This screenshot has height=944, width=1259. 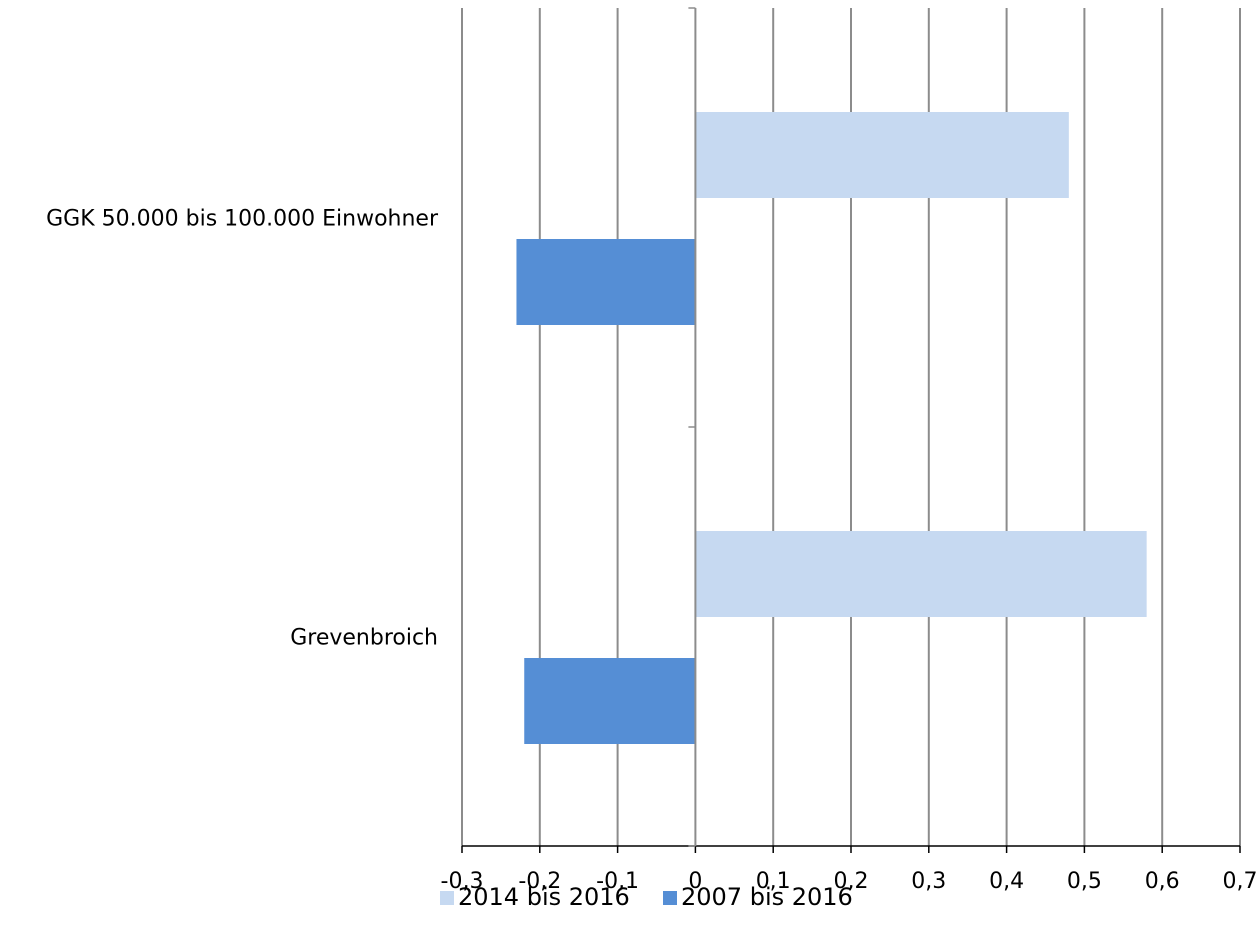 What do you see at coordinates (364, 638) in the screenshot?
I see `category-label: Grevenbroich` at bounding box center [364, 638].